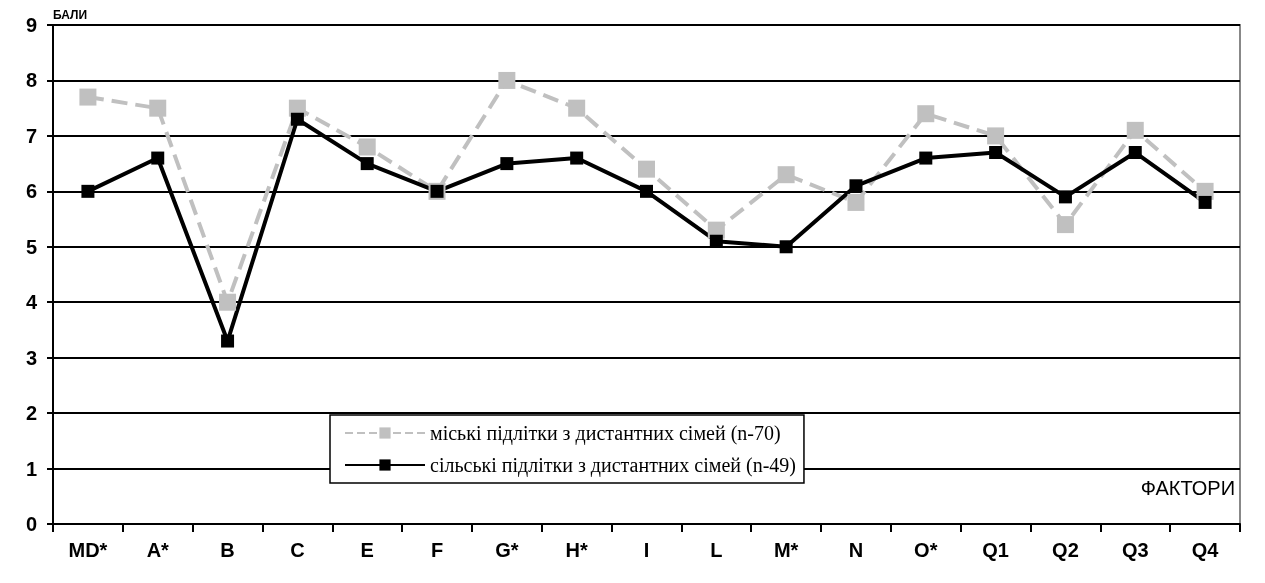  What do you see at coordinates (88, 550) in the screenshot?
I see `x-tick-label: MD*` at bounding box center [88, 550].